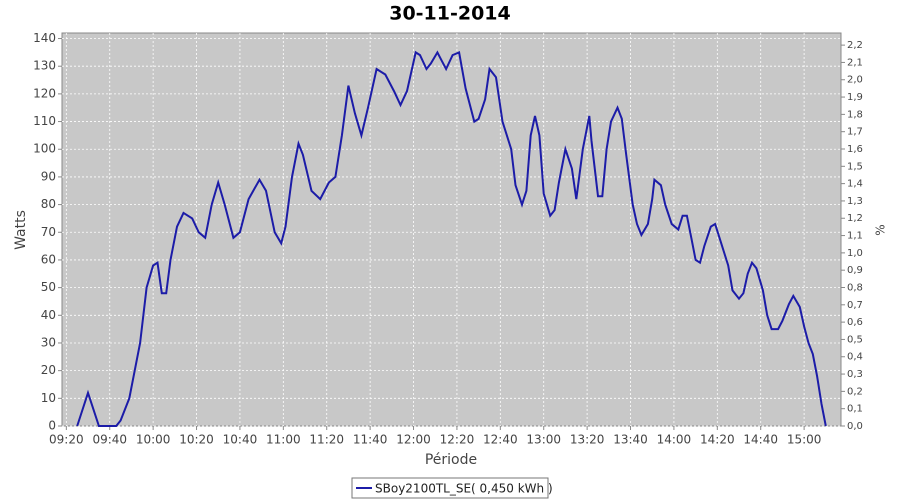 This screenshot has height=500, width=900. Describe the element at coordinates (855, 149) in the screenshot. I see `y2-tick-label: 1,6` at that location.